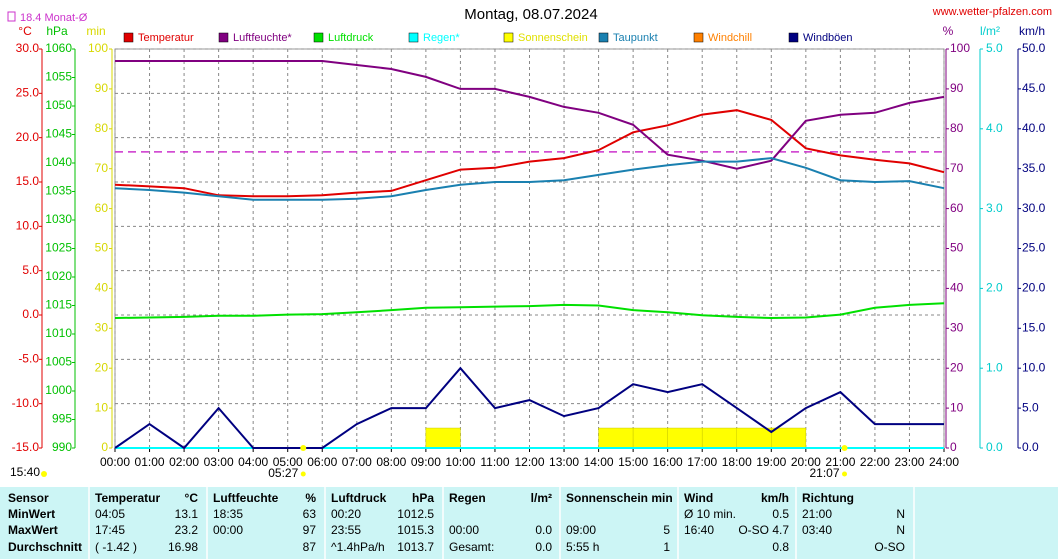  I want to click on table-cell: Regen, so click(467, 498).